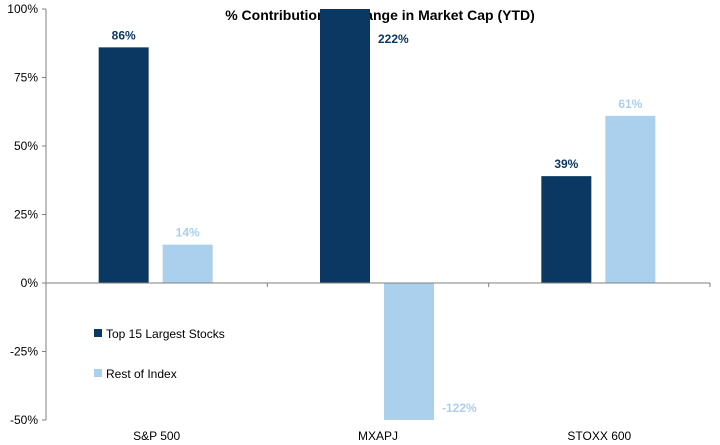 The height and width of the screenshot is (445, 720). What do you see at coordinates (26, 146) in the screenshot?
I see `y-tick-label: 50%` at bounding box center [26, 146].